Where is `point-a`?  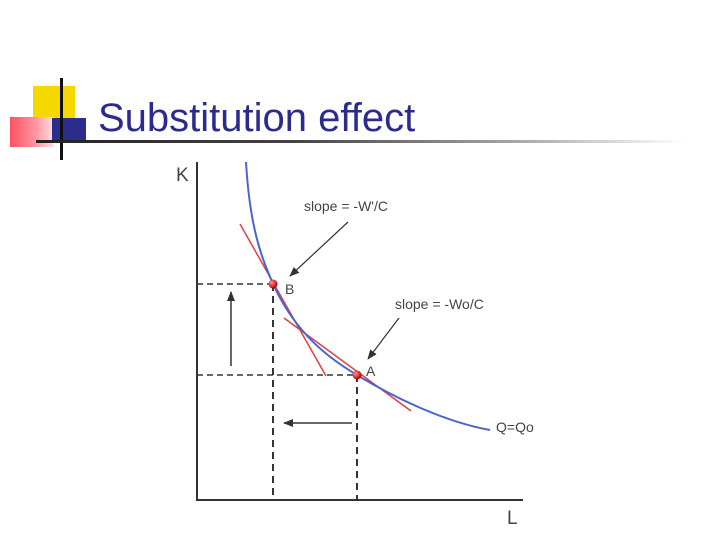
point-a is located at coordinates (357, 375).